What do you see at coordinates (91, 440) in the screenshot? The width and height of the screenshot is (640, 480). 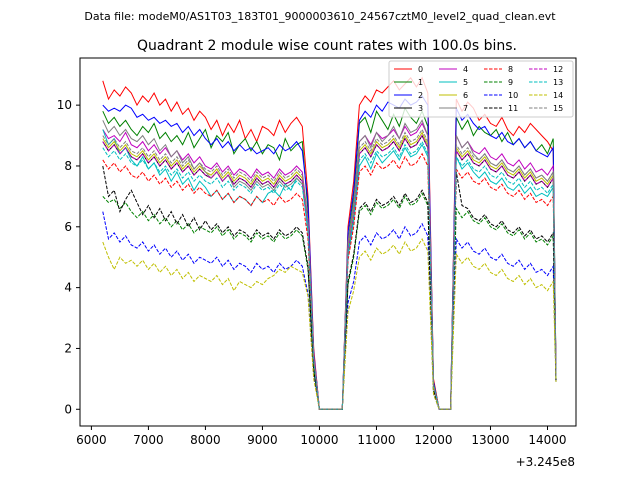 I see `x-tick-label: 6000` at bounding box center [91, 440].